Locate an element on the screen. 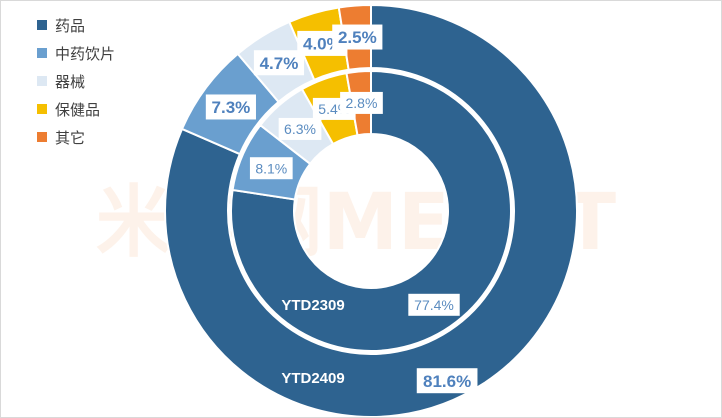 The height and width of the screenshot is (418, 722). legend-item-drugs: 药品 is located at coordinates (76, 25).